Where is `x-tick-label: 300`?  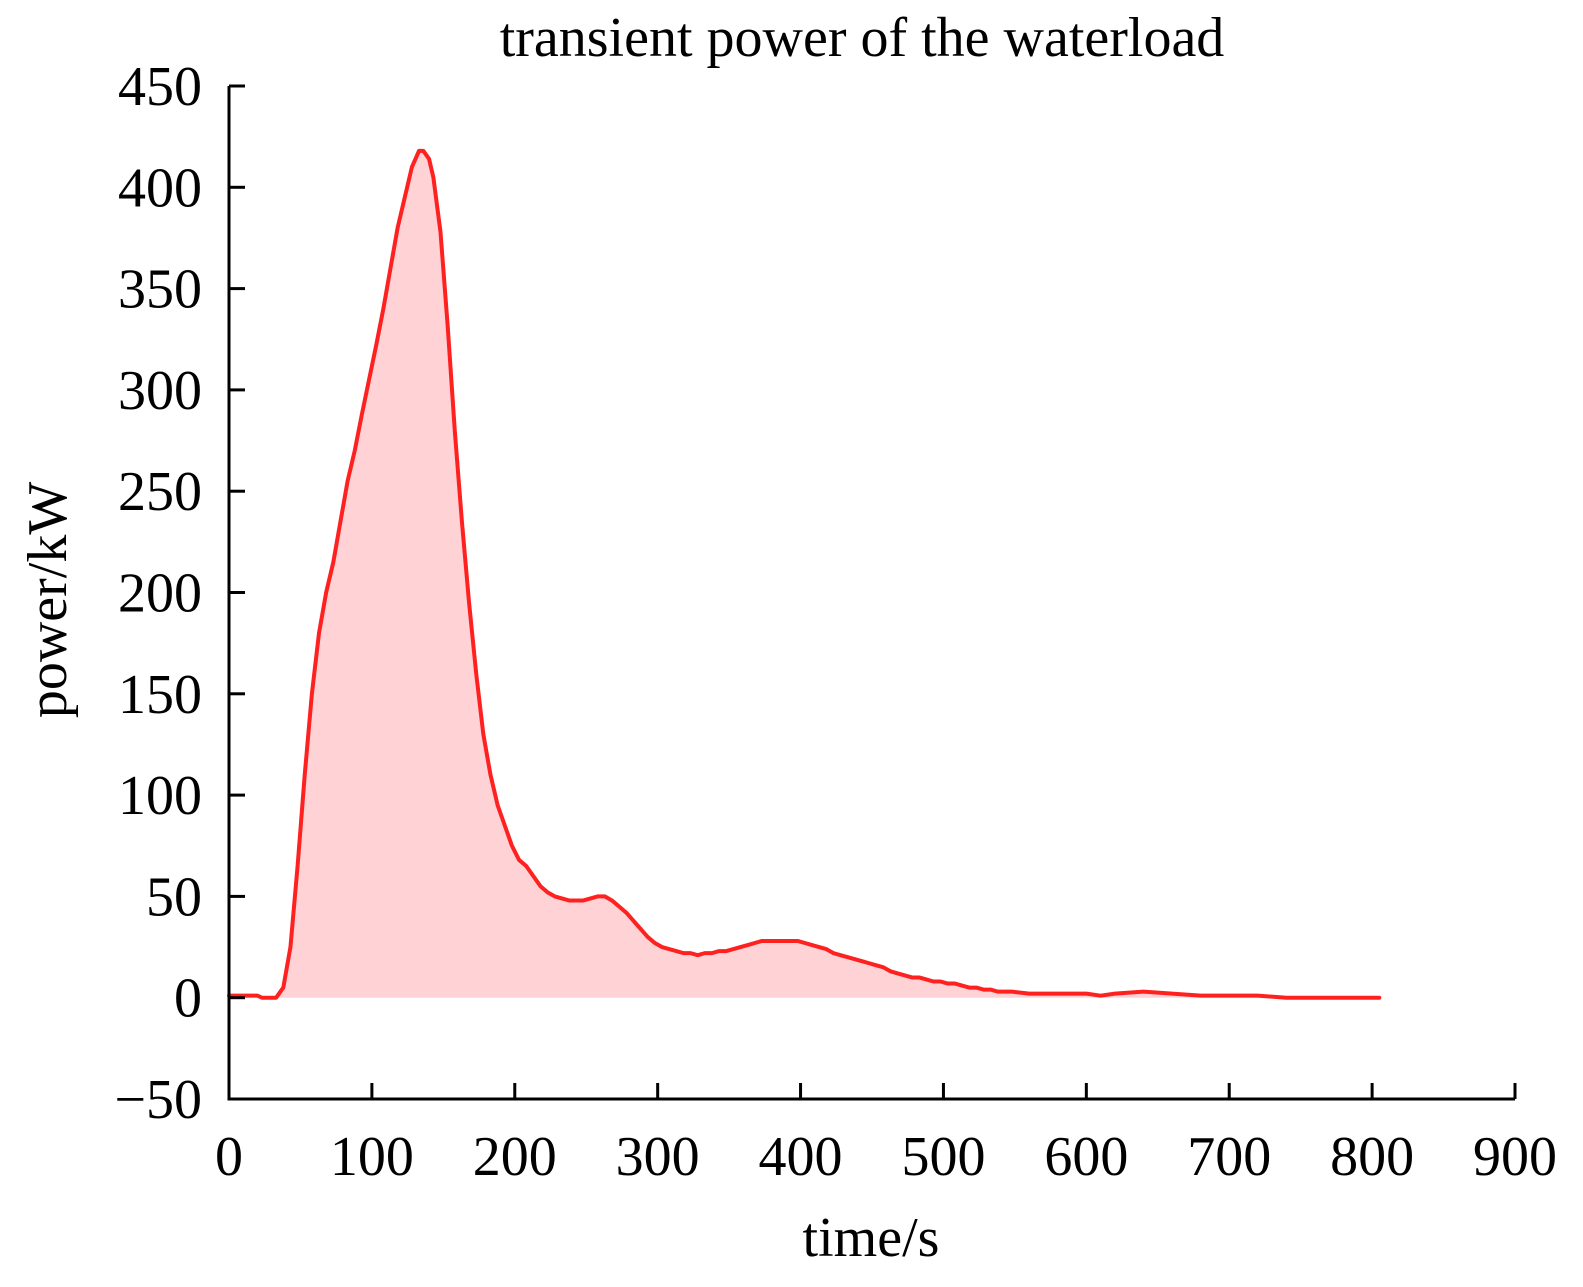
x-tick-label: 300 is located at coordinates (658, 1157).